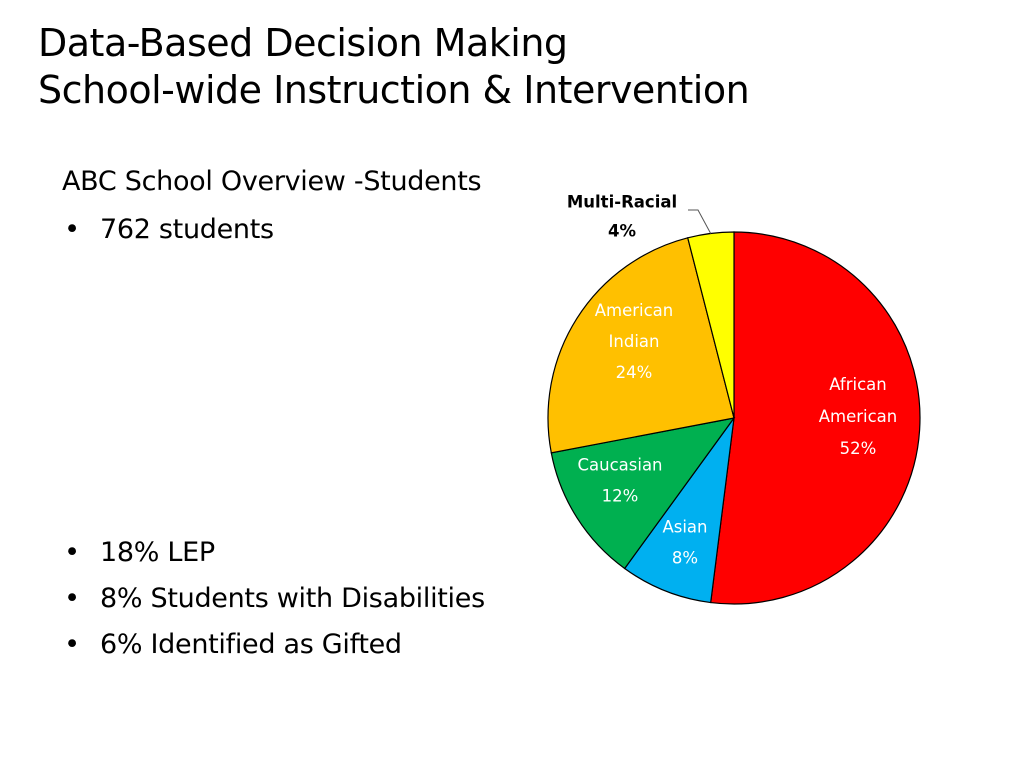 The image size is (1024, 768). I want to click on bullet-gifted: • 6% Identified as Gifted, so click(273, 650).